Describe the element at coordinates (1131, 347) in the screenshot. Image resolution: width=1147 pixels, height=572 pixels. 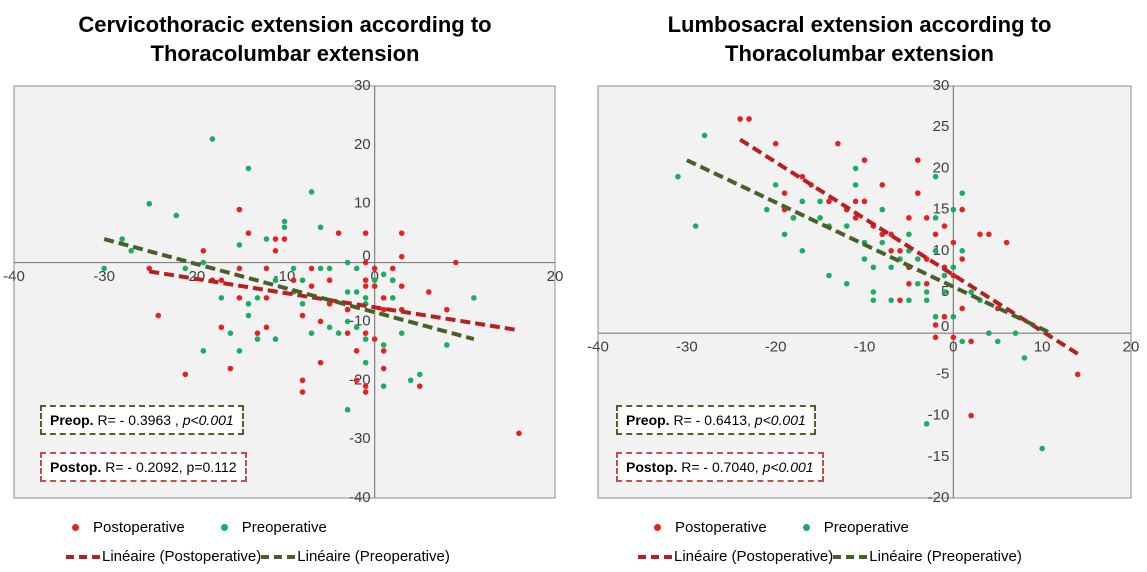
I see `x-tick-label: 20` at that location.